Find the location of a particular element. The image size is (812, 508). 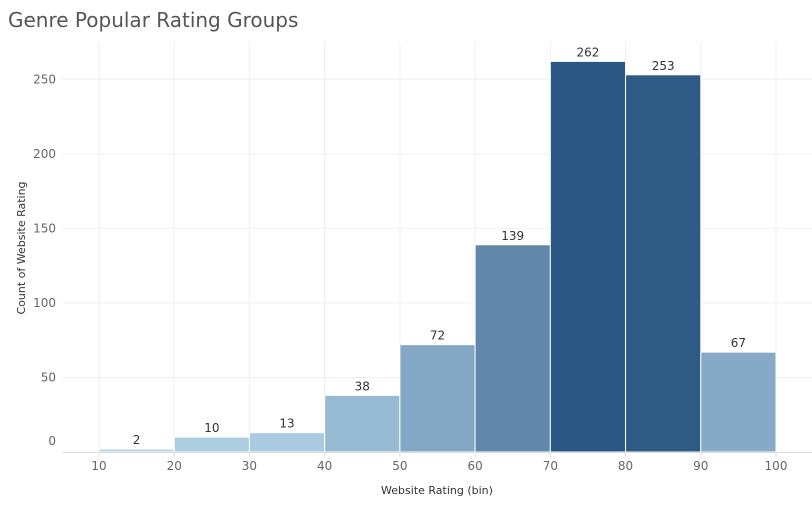

y-axis-ticks: 0 50 100 150 200 250 is located at coordinates (44, 260).